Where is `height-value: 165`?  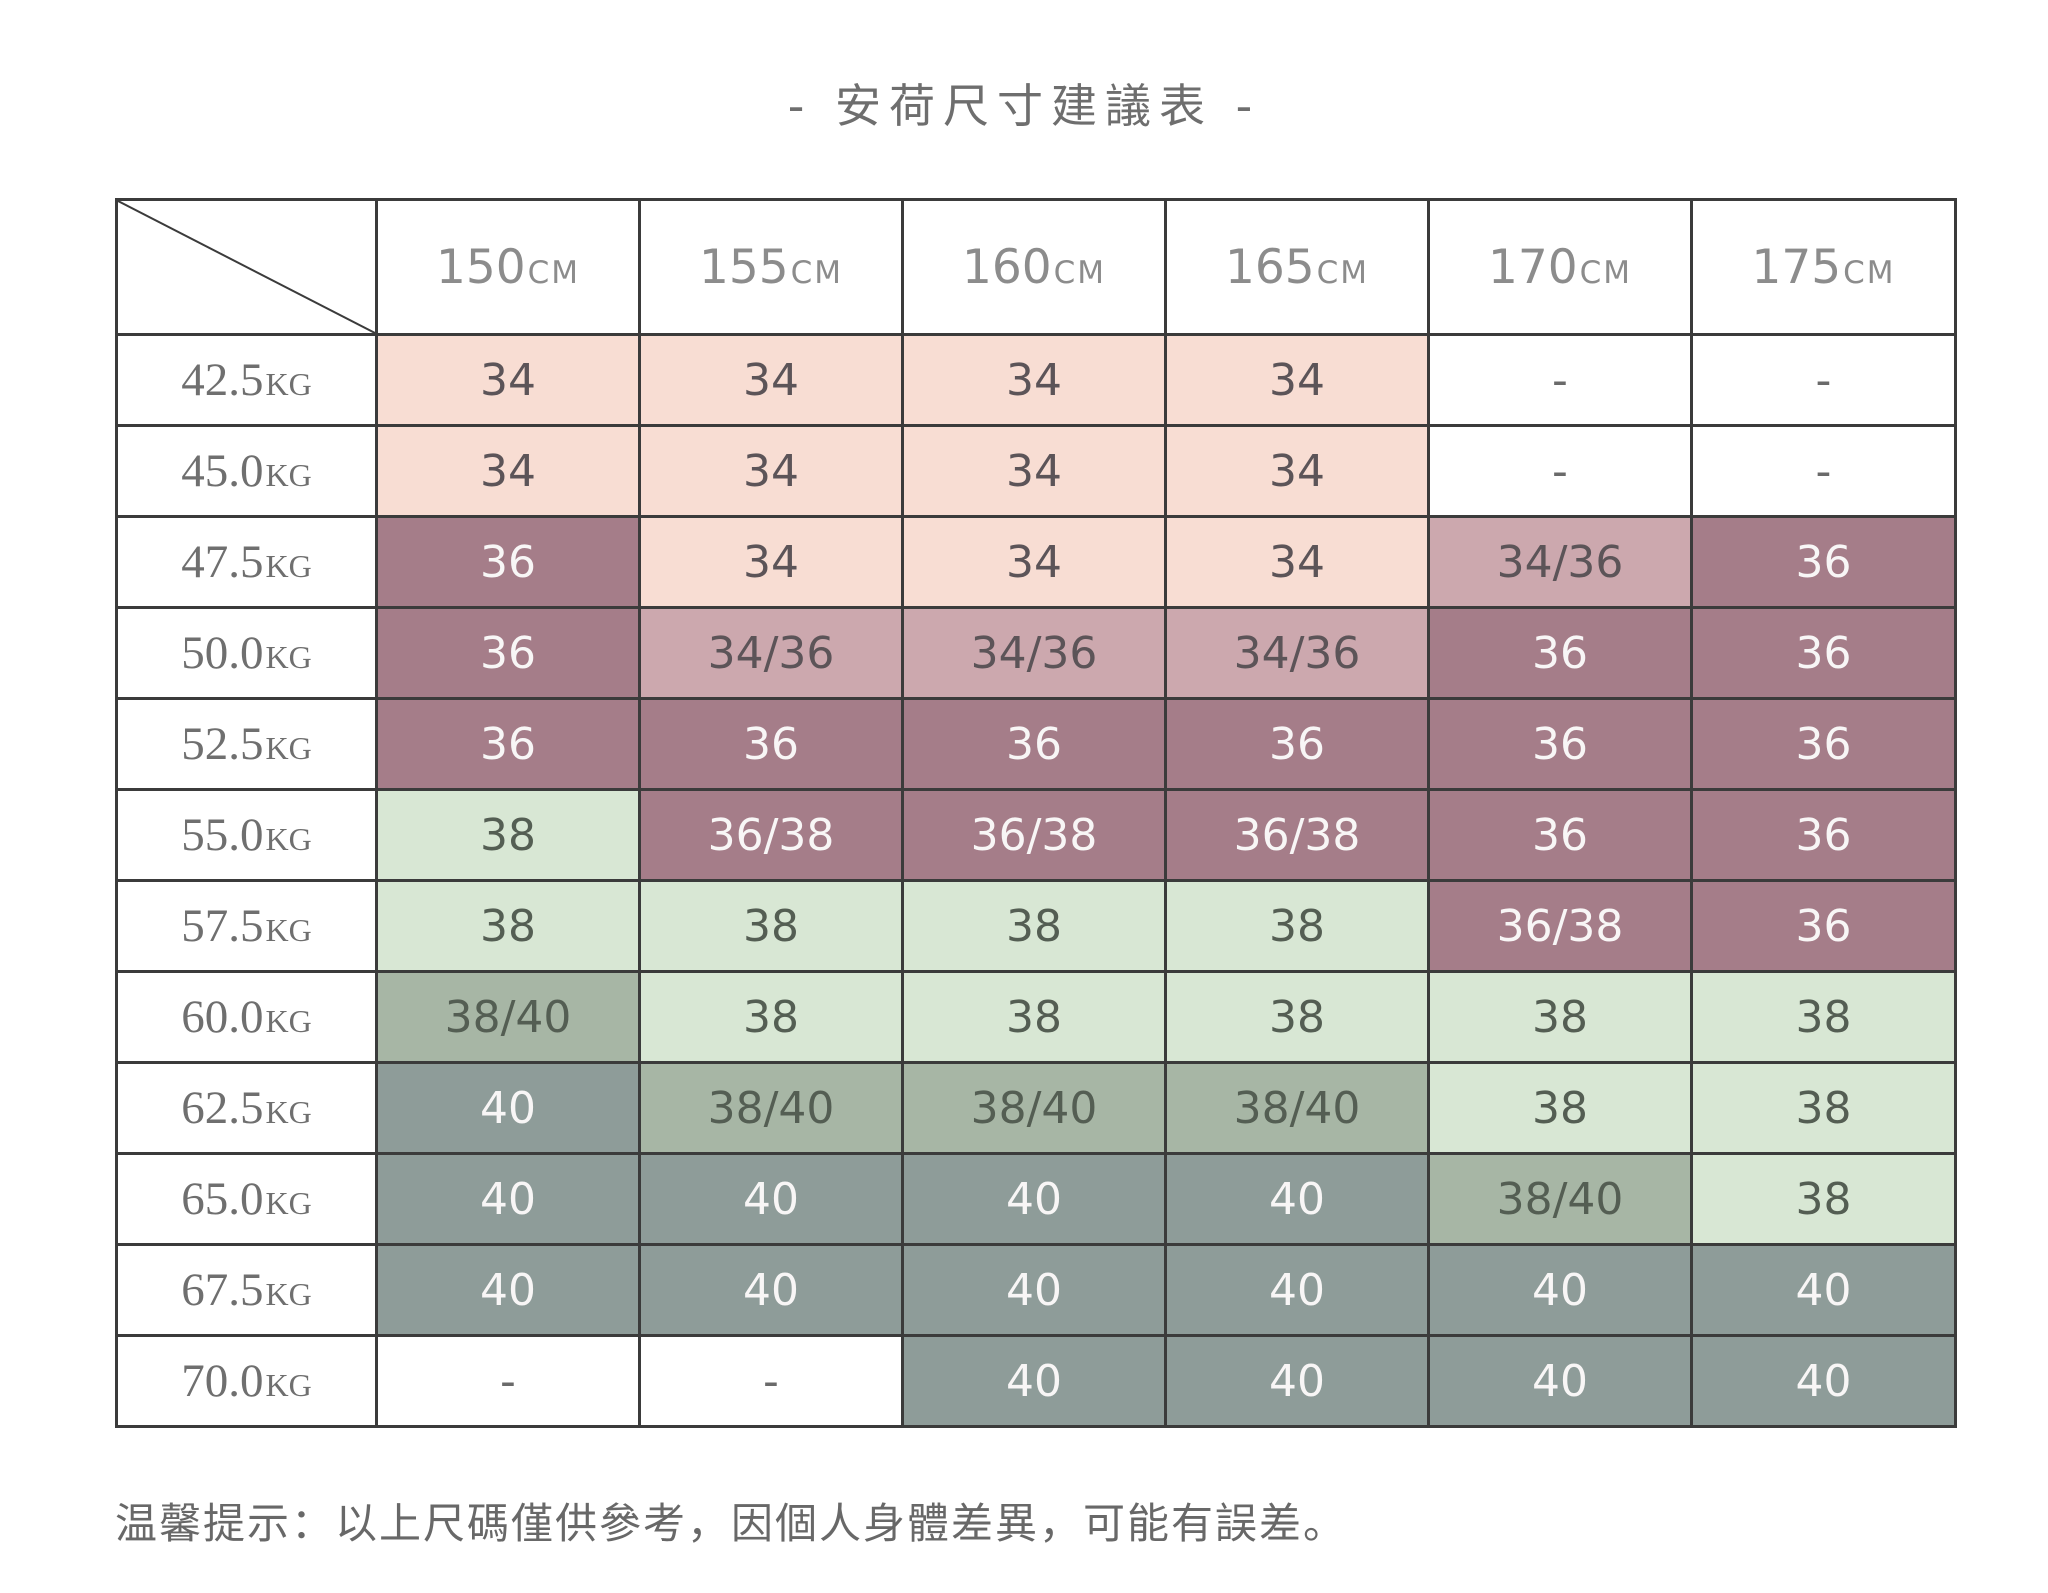
height-value: 165 is located at coordinates (1269, 267).